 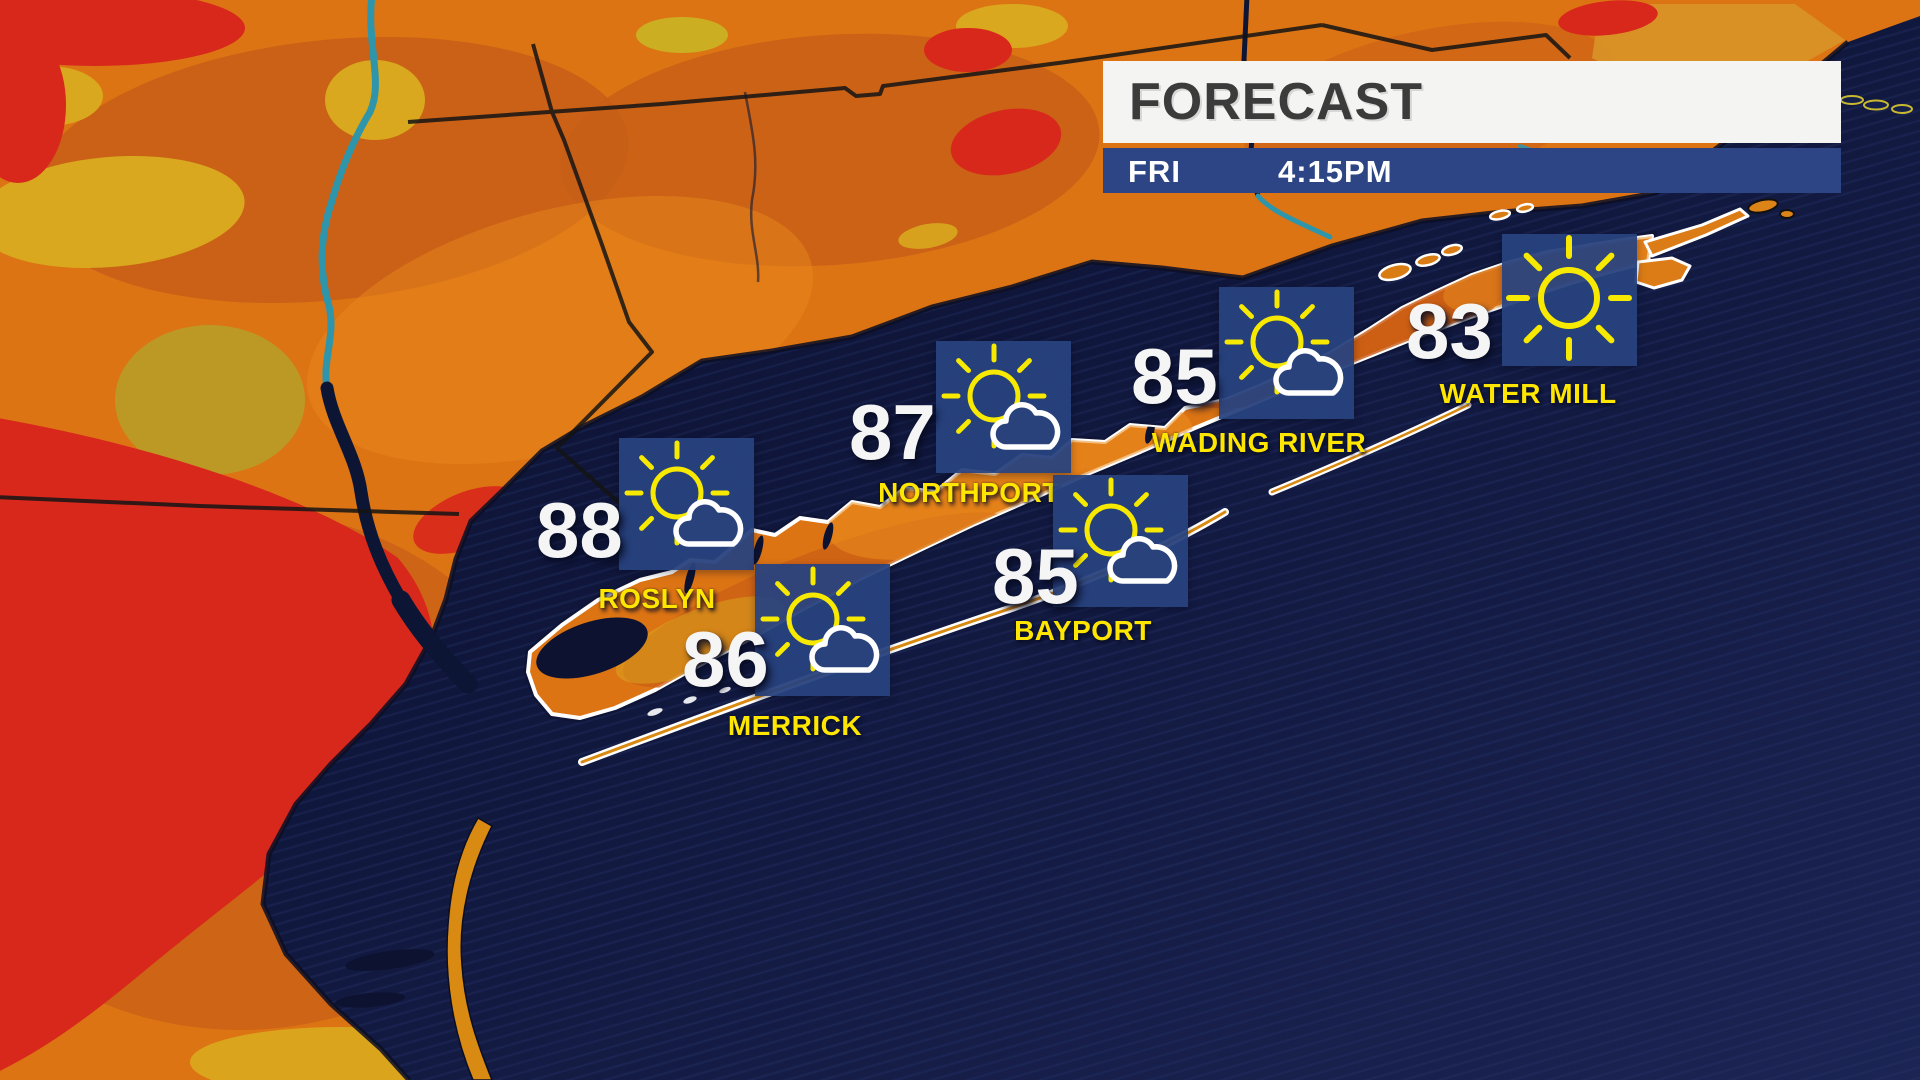 What do you see at coordinates (795, 725) in the screenshot?
I see `station-name: MERRICK` at bounding box center [795, 725].